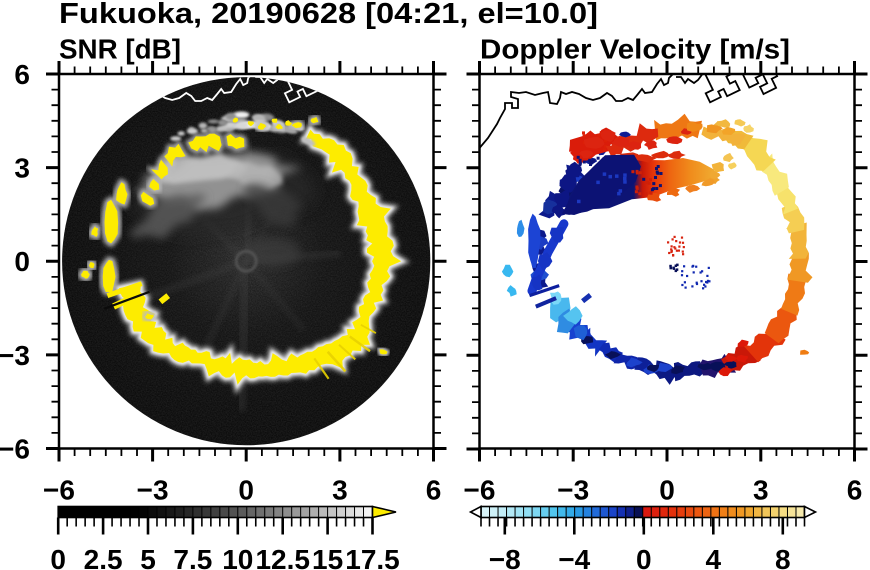 This screenshot has width=870, height=570. What do you see at coordinates (120, 49) in the screenshot?
I see `svg-text: SNR [dB]` at bounding box center [120, 49].